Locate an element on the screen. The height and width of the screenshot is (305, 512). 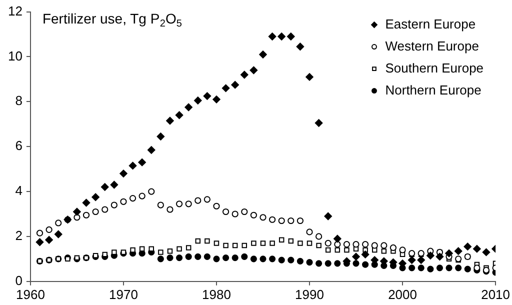
x-tick-label: 1980 is located at coordinates (216, 294).